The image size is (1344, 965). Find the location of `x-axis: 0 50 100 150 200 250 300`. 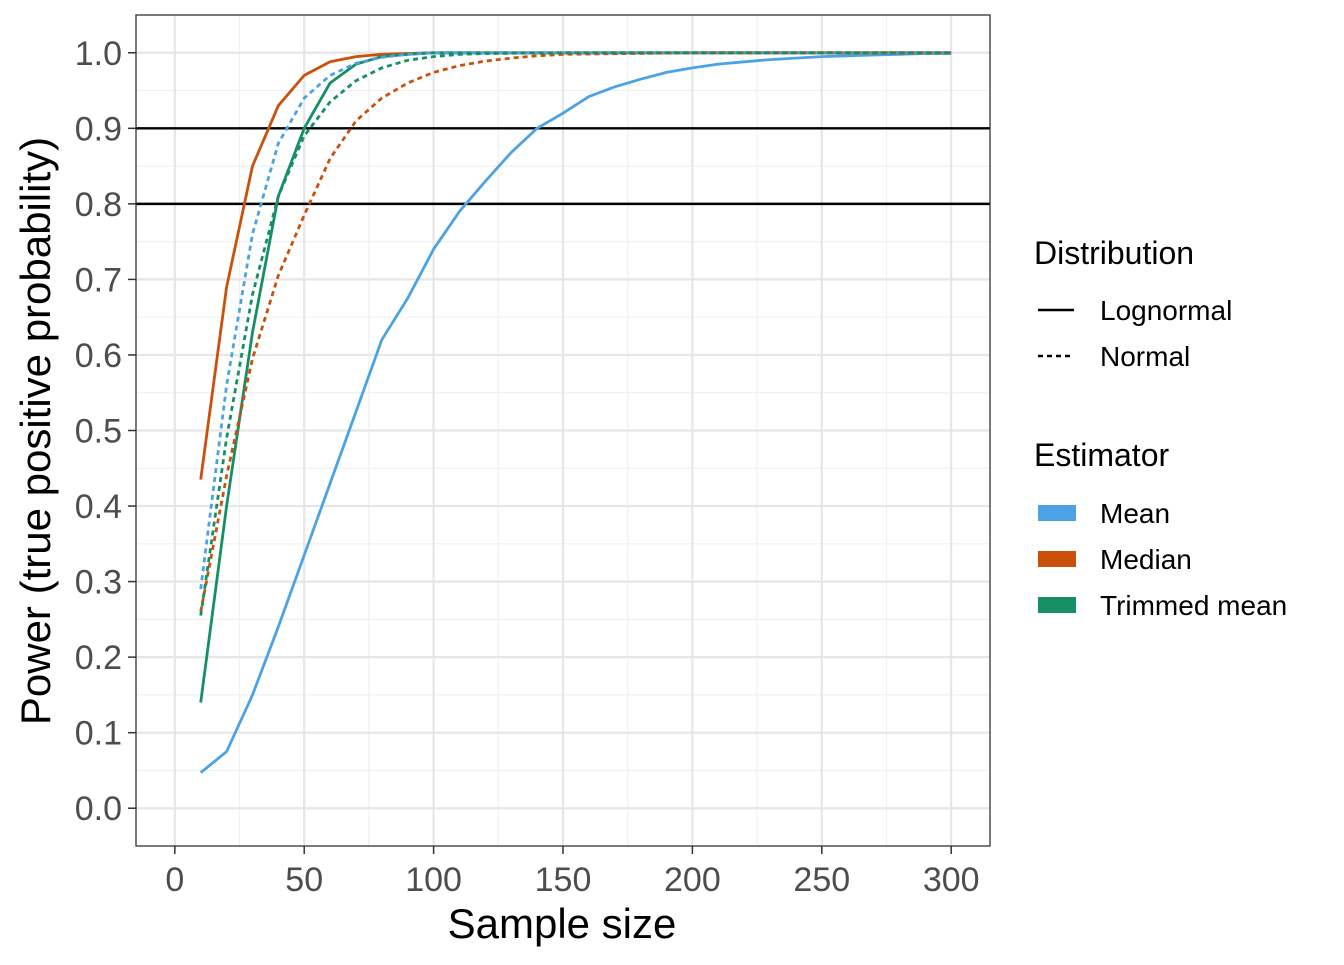

x-axis: 0 50 100 150 200 250 300 is located at coordinates (572, 872).